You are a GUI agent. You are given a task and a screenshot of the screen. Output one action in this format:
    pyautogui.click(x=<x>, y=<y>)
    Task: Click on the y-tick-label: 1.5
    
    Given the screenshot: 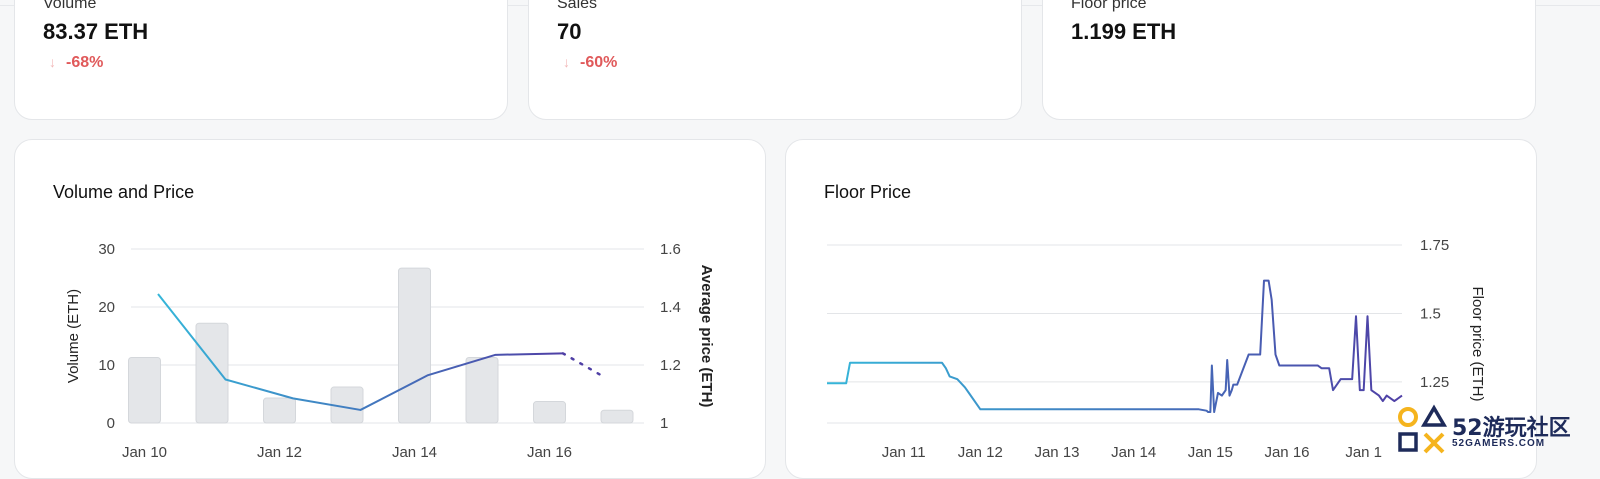 What is the action you would take?
    pyautogui.click(x=1430, y=313)
    